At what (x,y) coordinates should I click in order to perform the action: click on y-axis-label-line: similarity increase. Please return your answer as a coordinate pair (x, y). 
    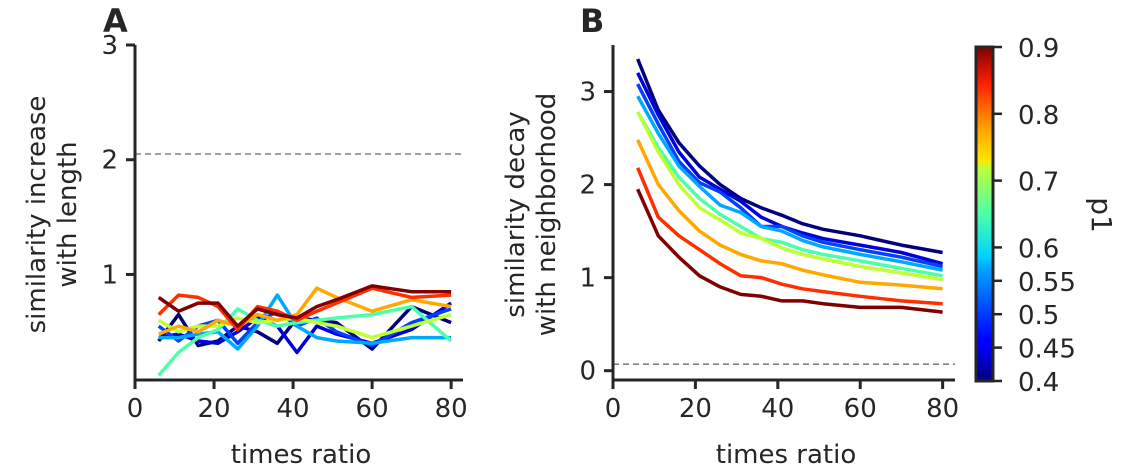
    Looking at the image, I should click on (37, 215).